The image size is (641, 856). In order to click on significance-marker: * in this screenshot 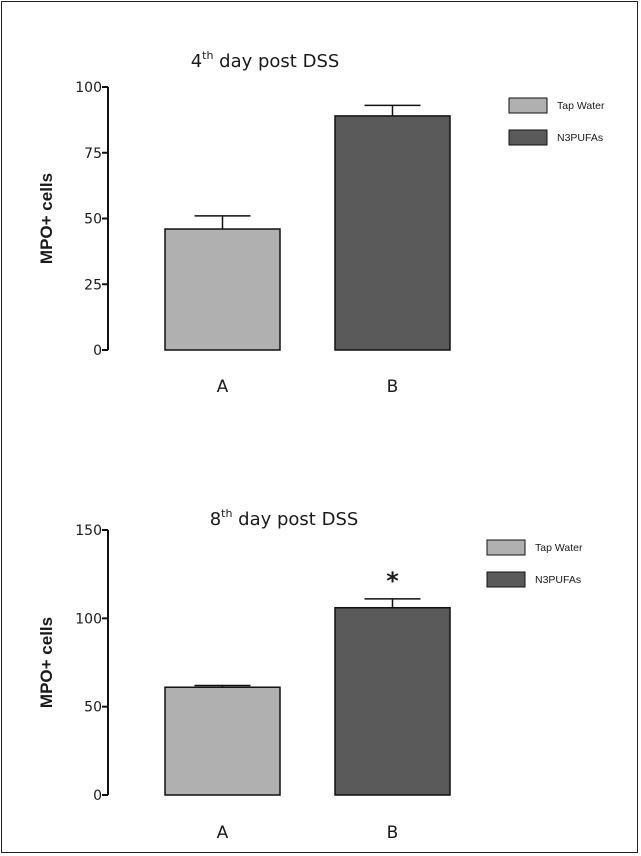, I will do `click(392, 581)`.